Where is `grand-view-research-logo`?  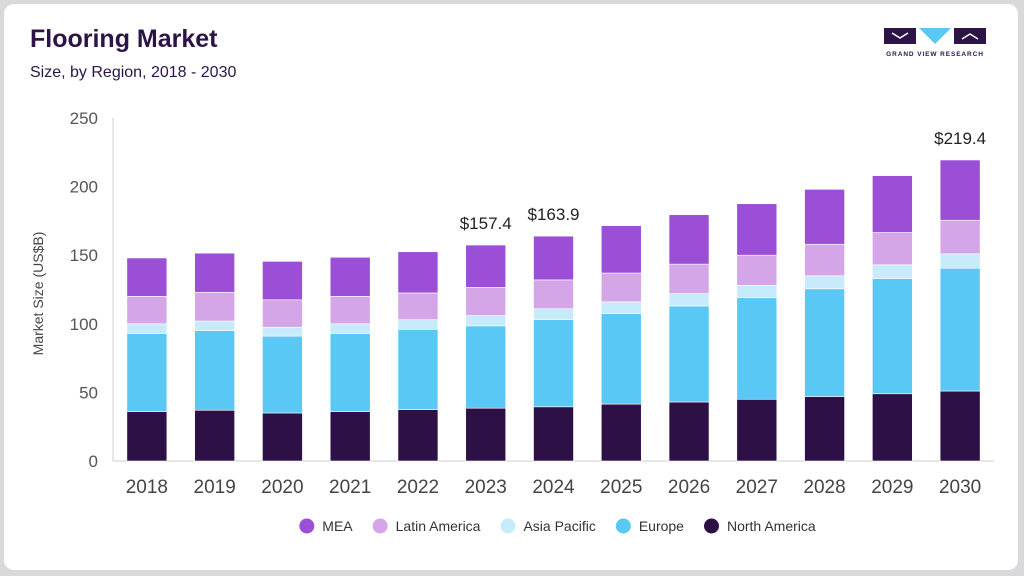 grand-view-research-logo is located at coordinates (935, 36).